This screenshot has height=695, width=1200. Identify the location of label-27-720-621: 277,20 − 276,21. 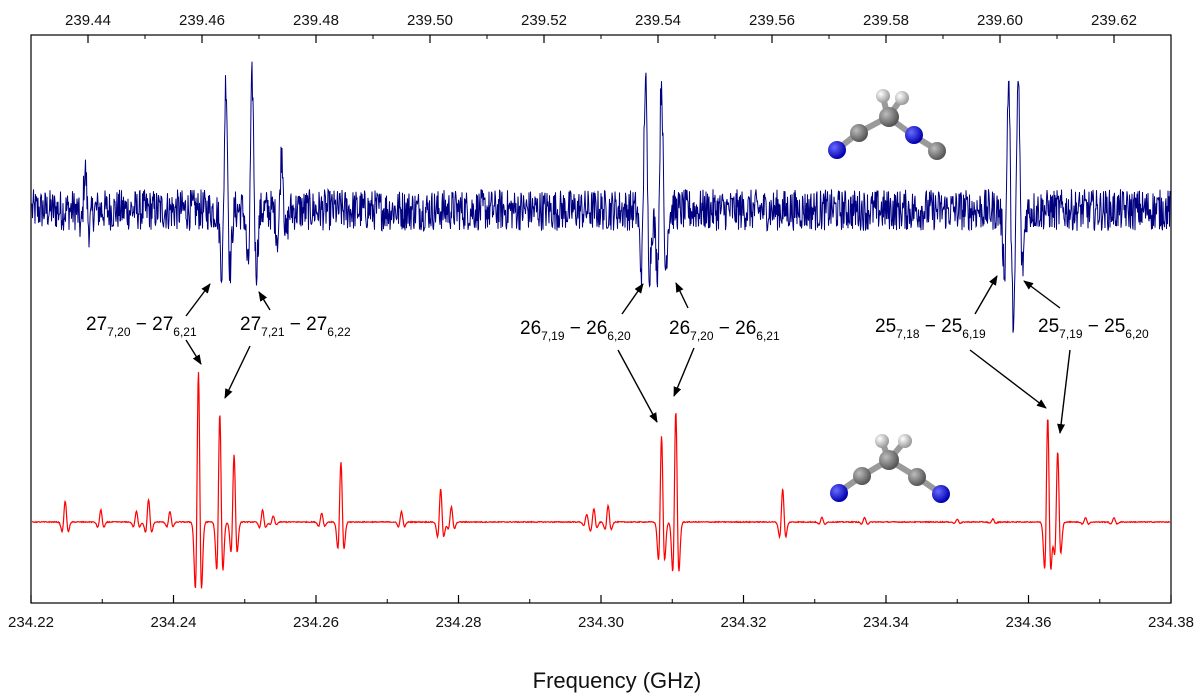
(141, 326).